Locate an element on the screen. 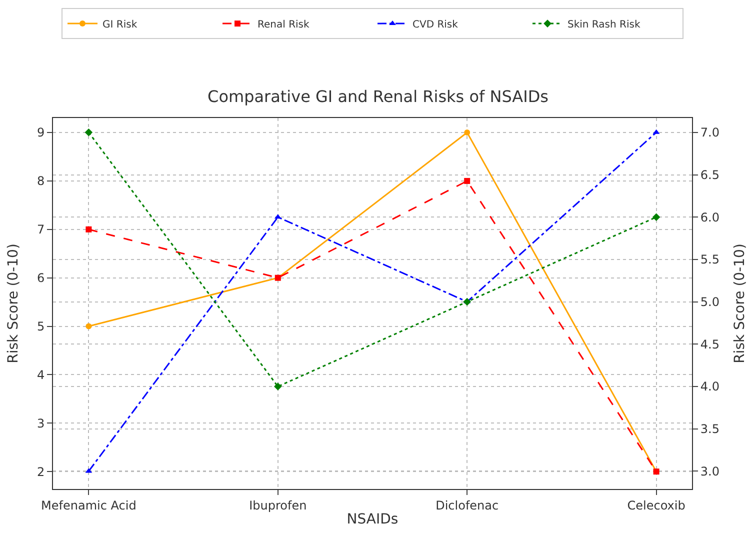  x-tick-label: Celecoxib is located at coordinates (656, 505).